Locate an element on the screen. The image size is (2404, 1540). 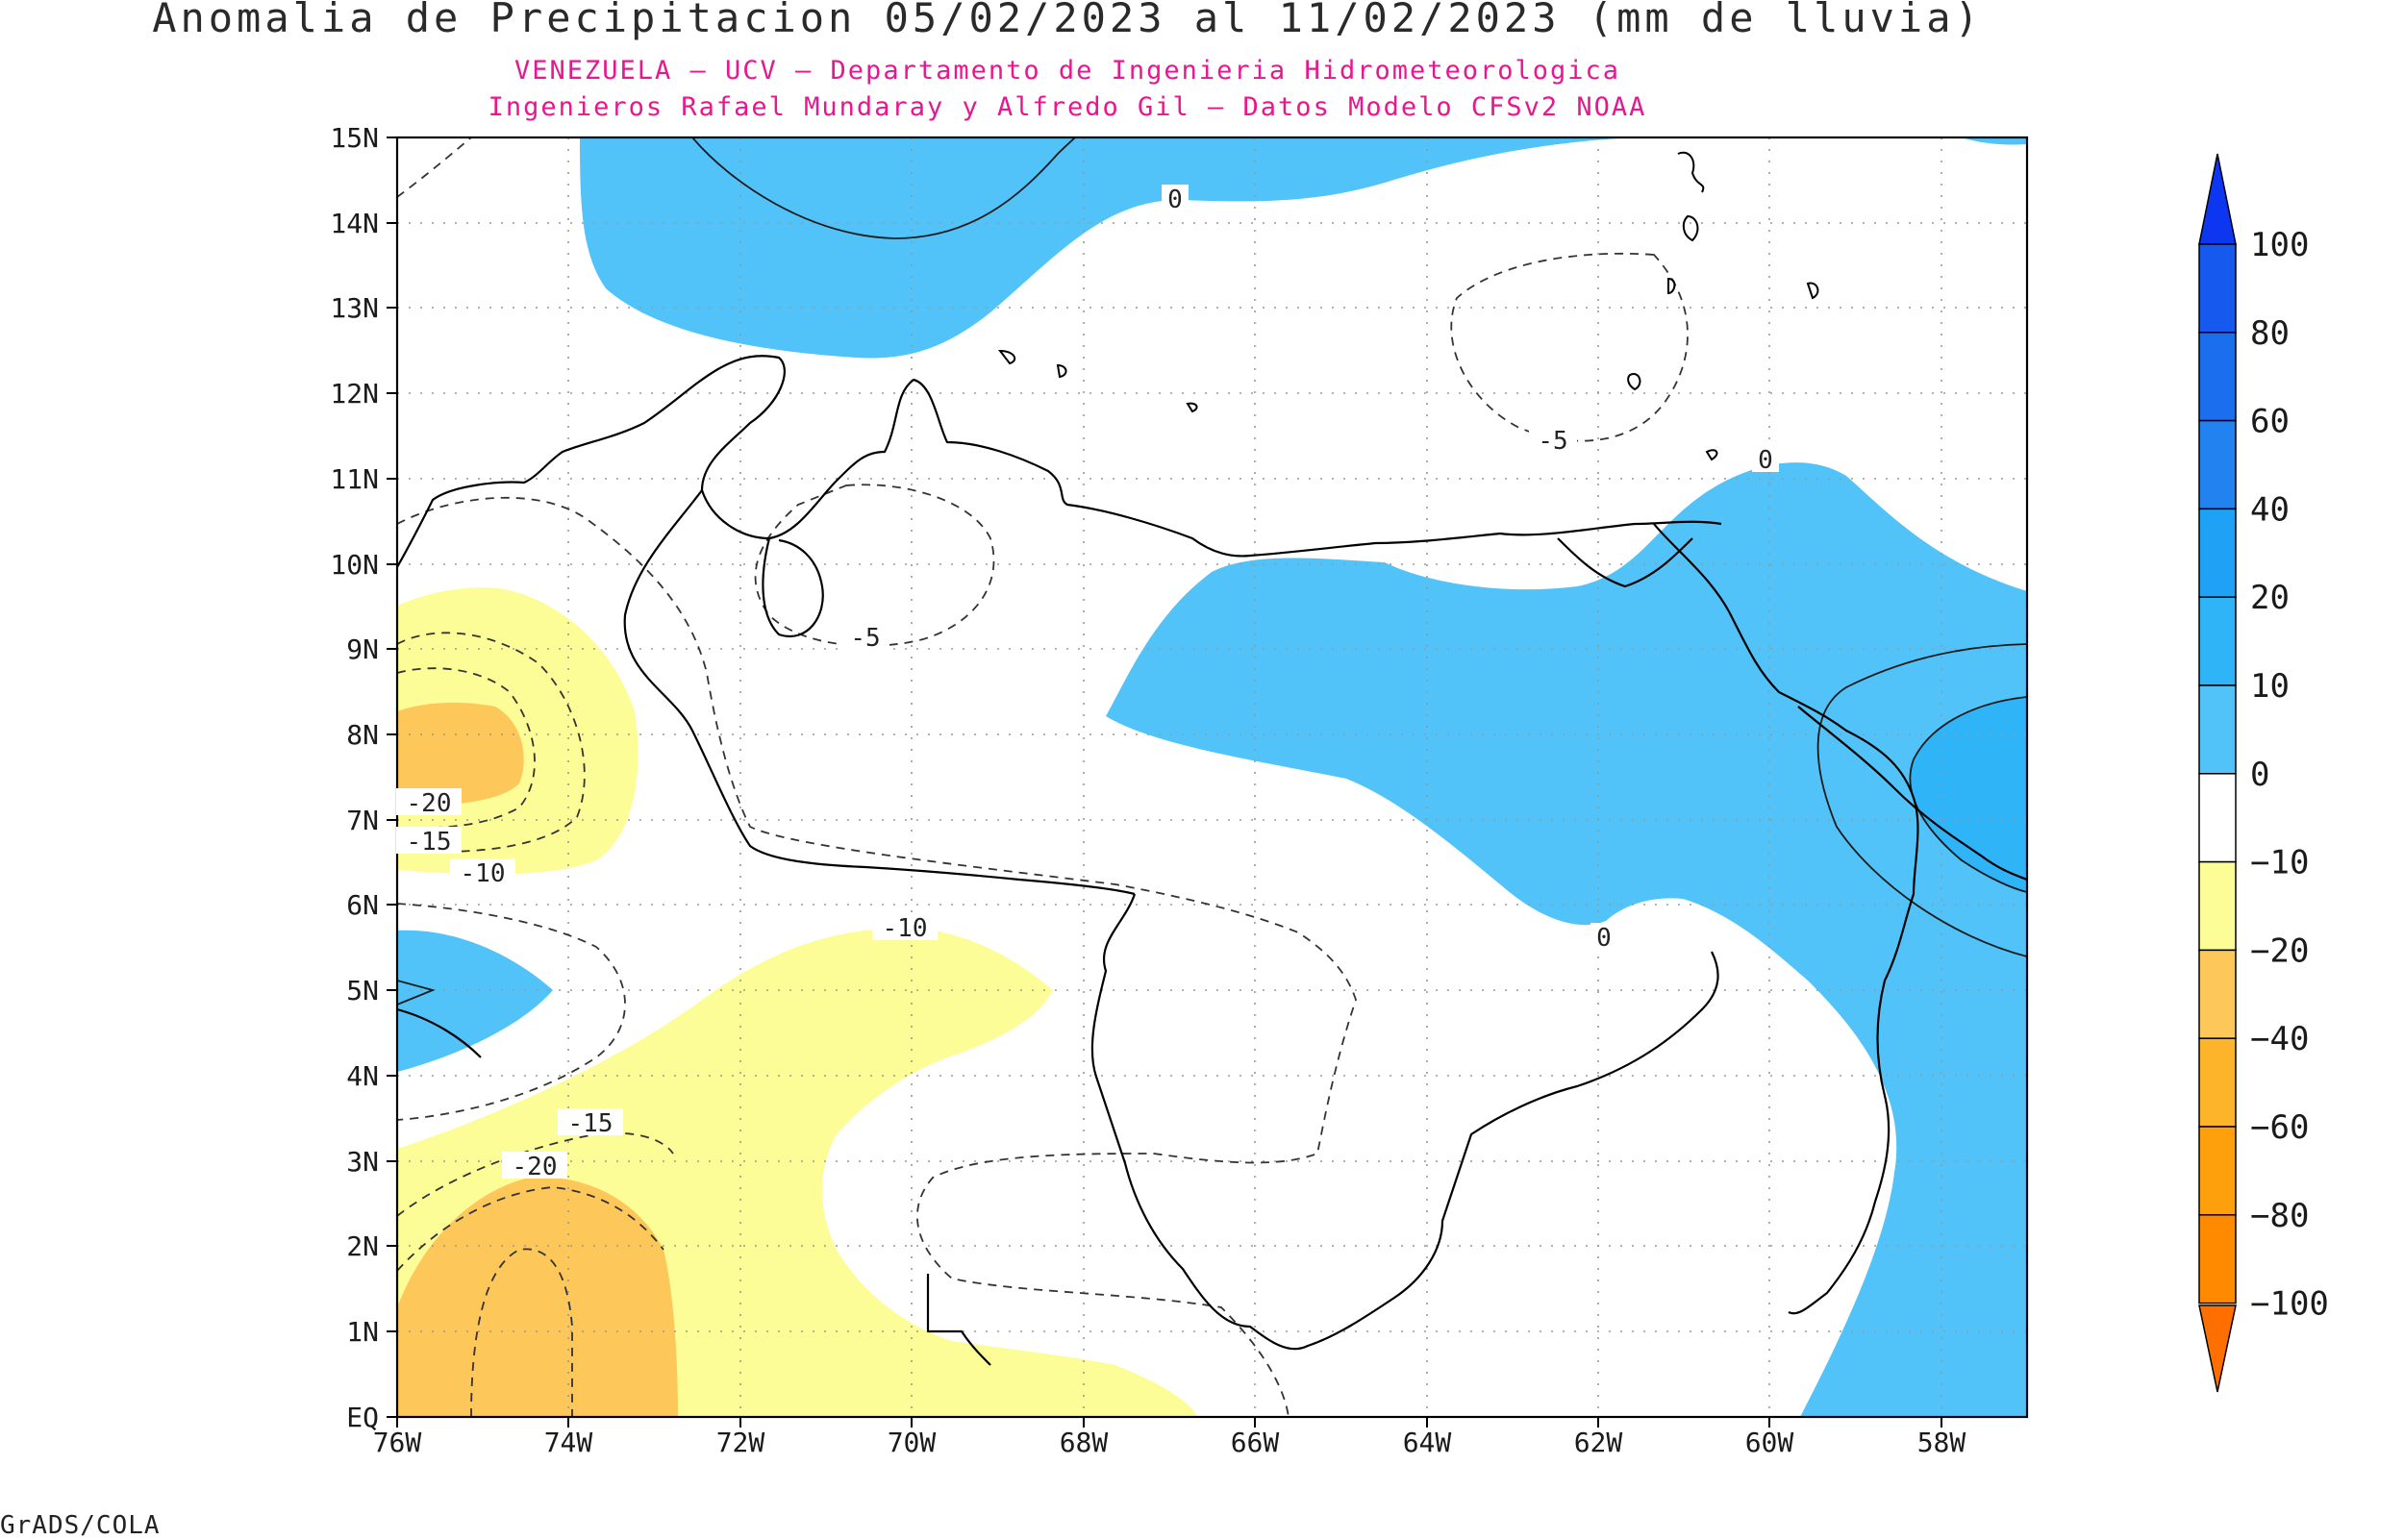
contour-label-minus20-west: -20 is located at coordinates (429, 803).